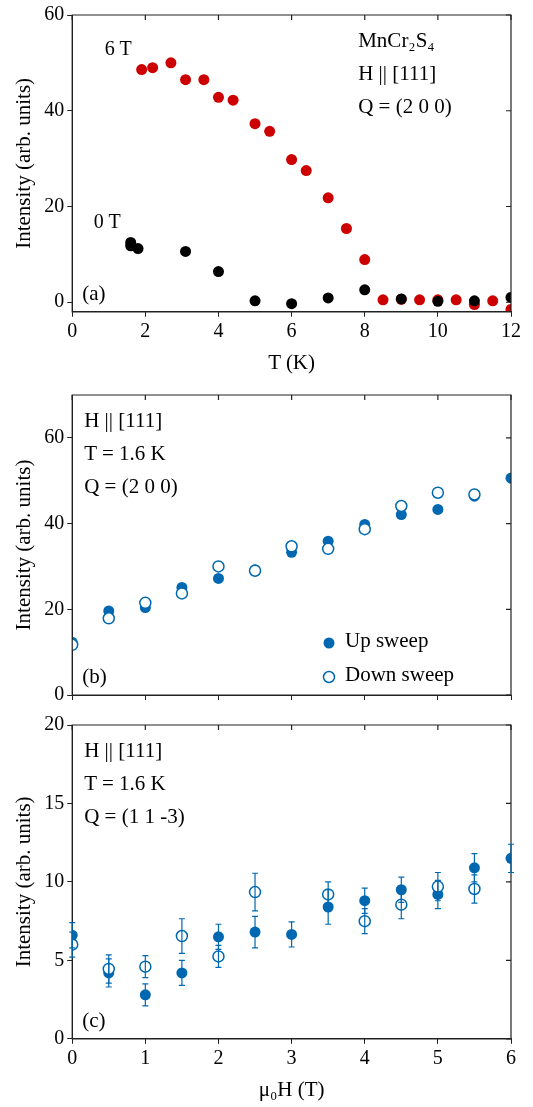 The image size is (533, 1107). I want to click on x-tick-label: 1, so click(145, 1057).